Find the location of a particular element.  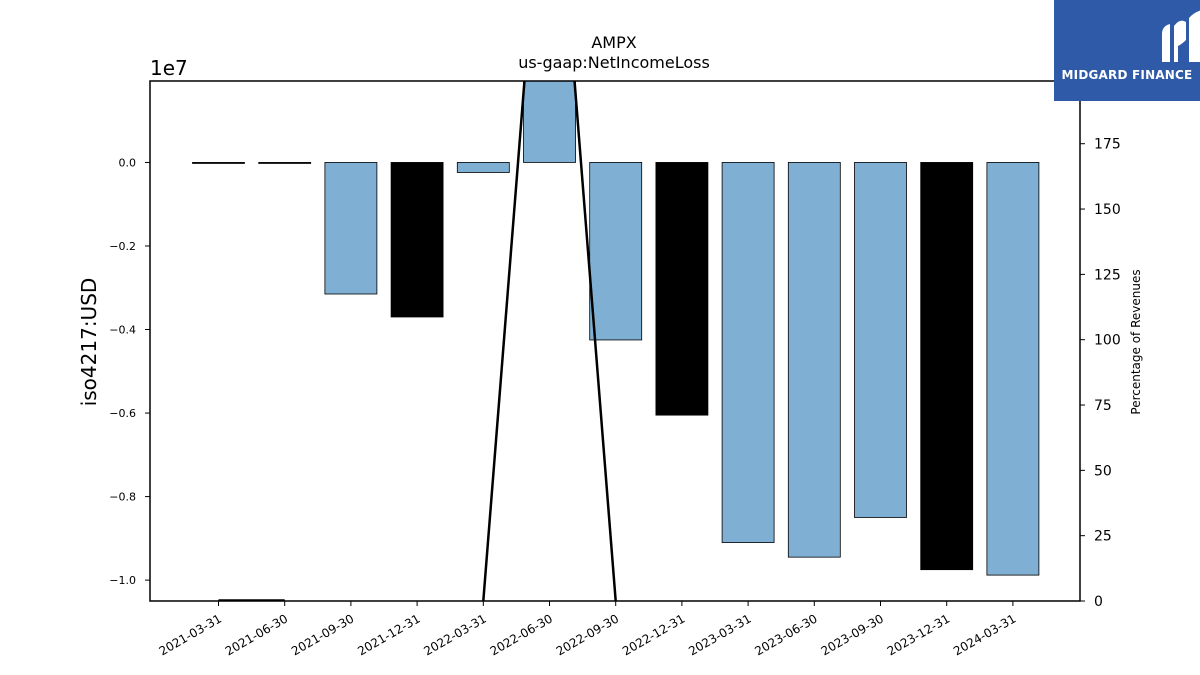

chart-title: AMPX is located at coordinates (613, 42).